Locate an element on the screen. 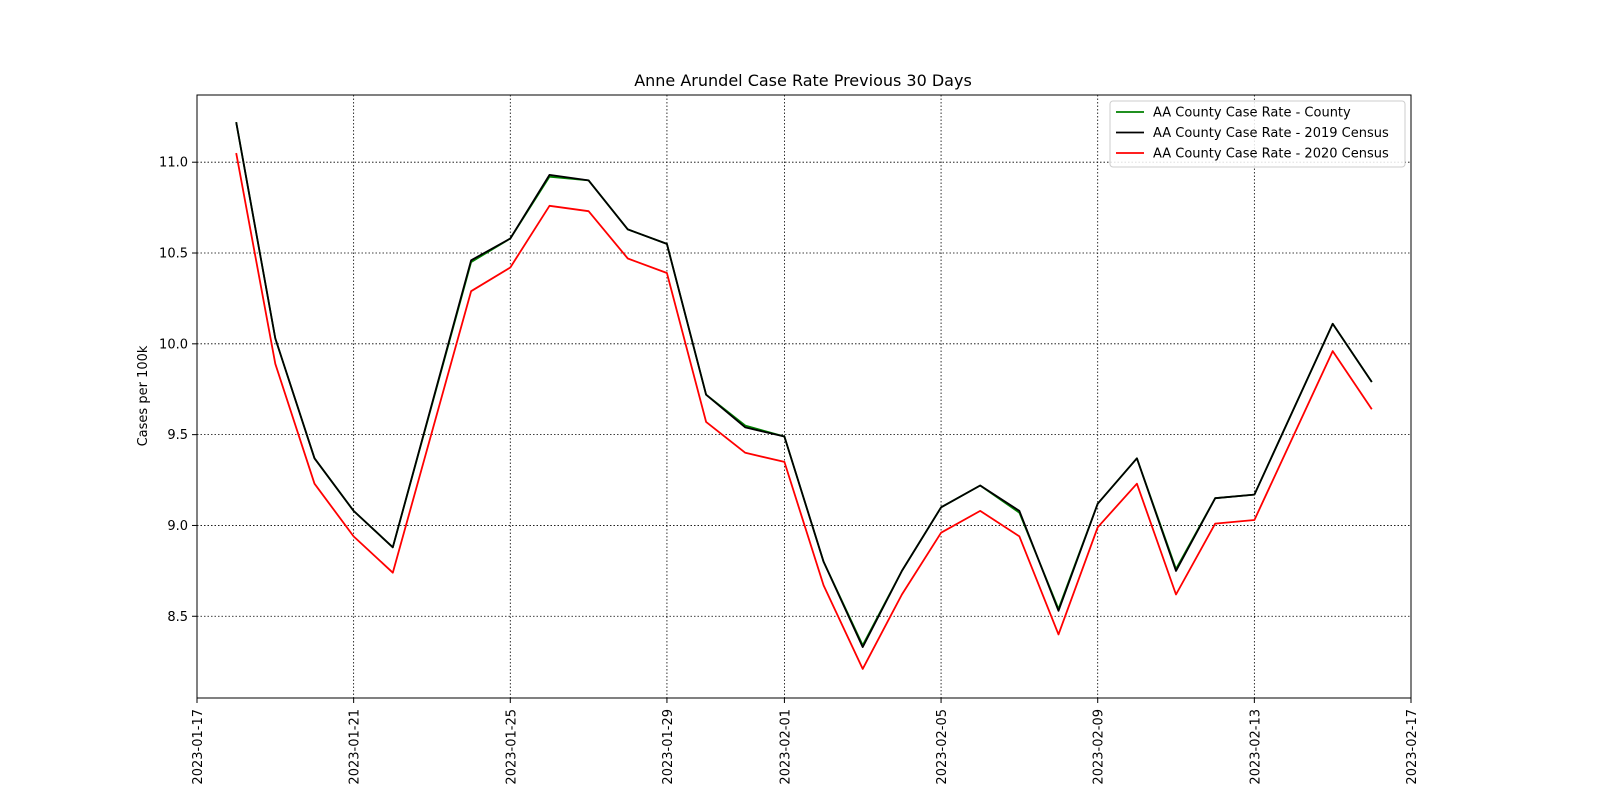 Image resolution: width=1600 pixels, height=800 pixels. x-tick-label: 2023-02-13 is located at coordinates (1255, 747).